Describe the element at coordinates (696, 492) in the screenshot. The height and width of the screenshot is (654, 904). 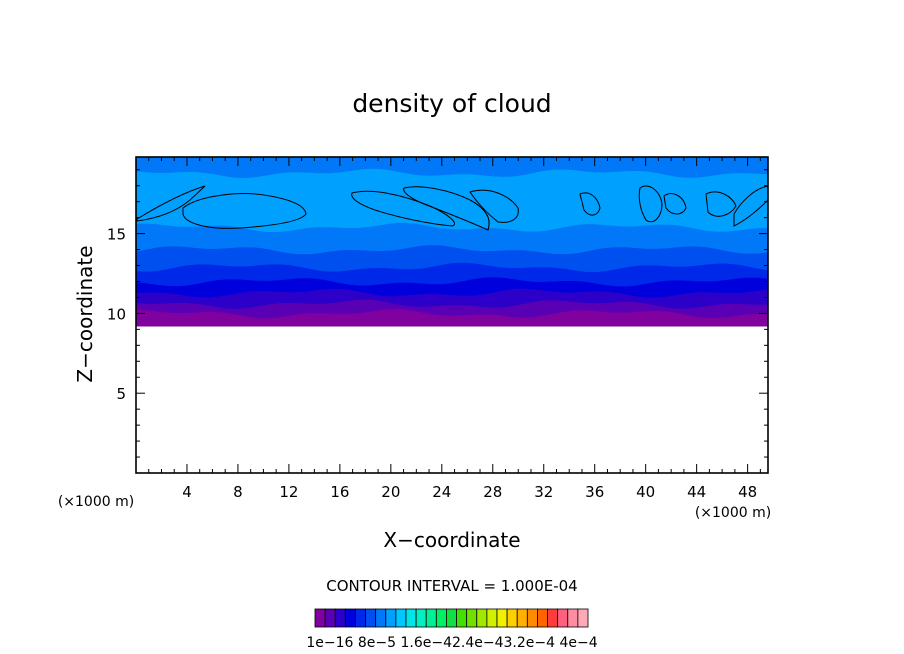
I see `x-tick-label: 44` at that location.